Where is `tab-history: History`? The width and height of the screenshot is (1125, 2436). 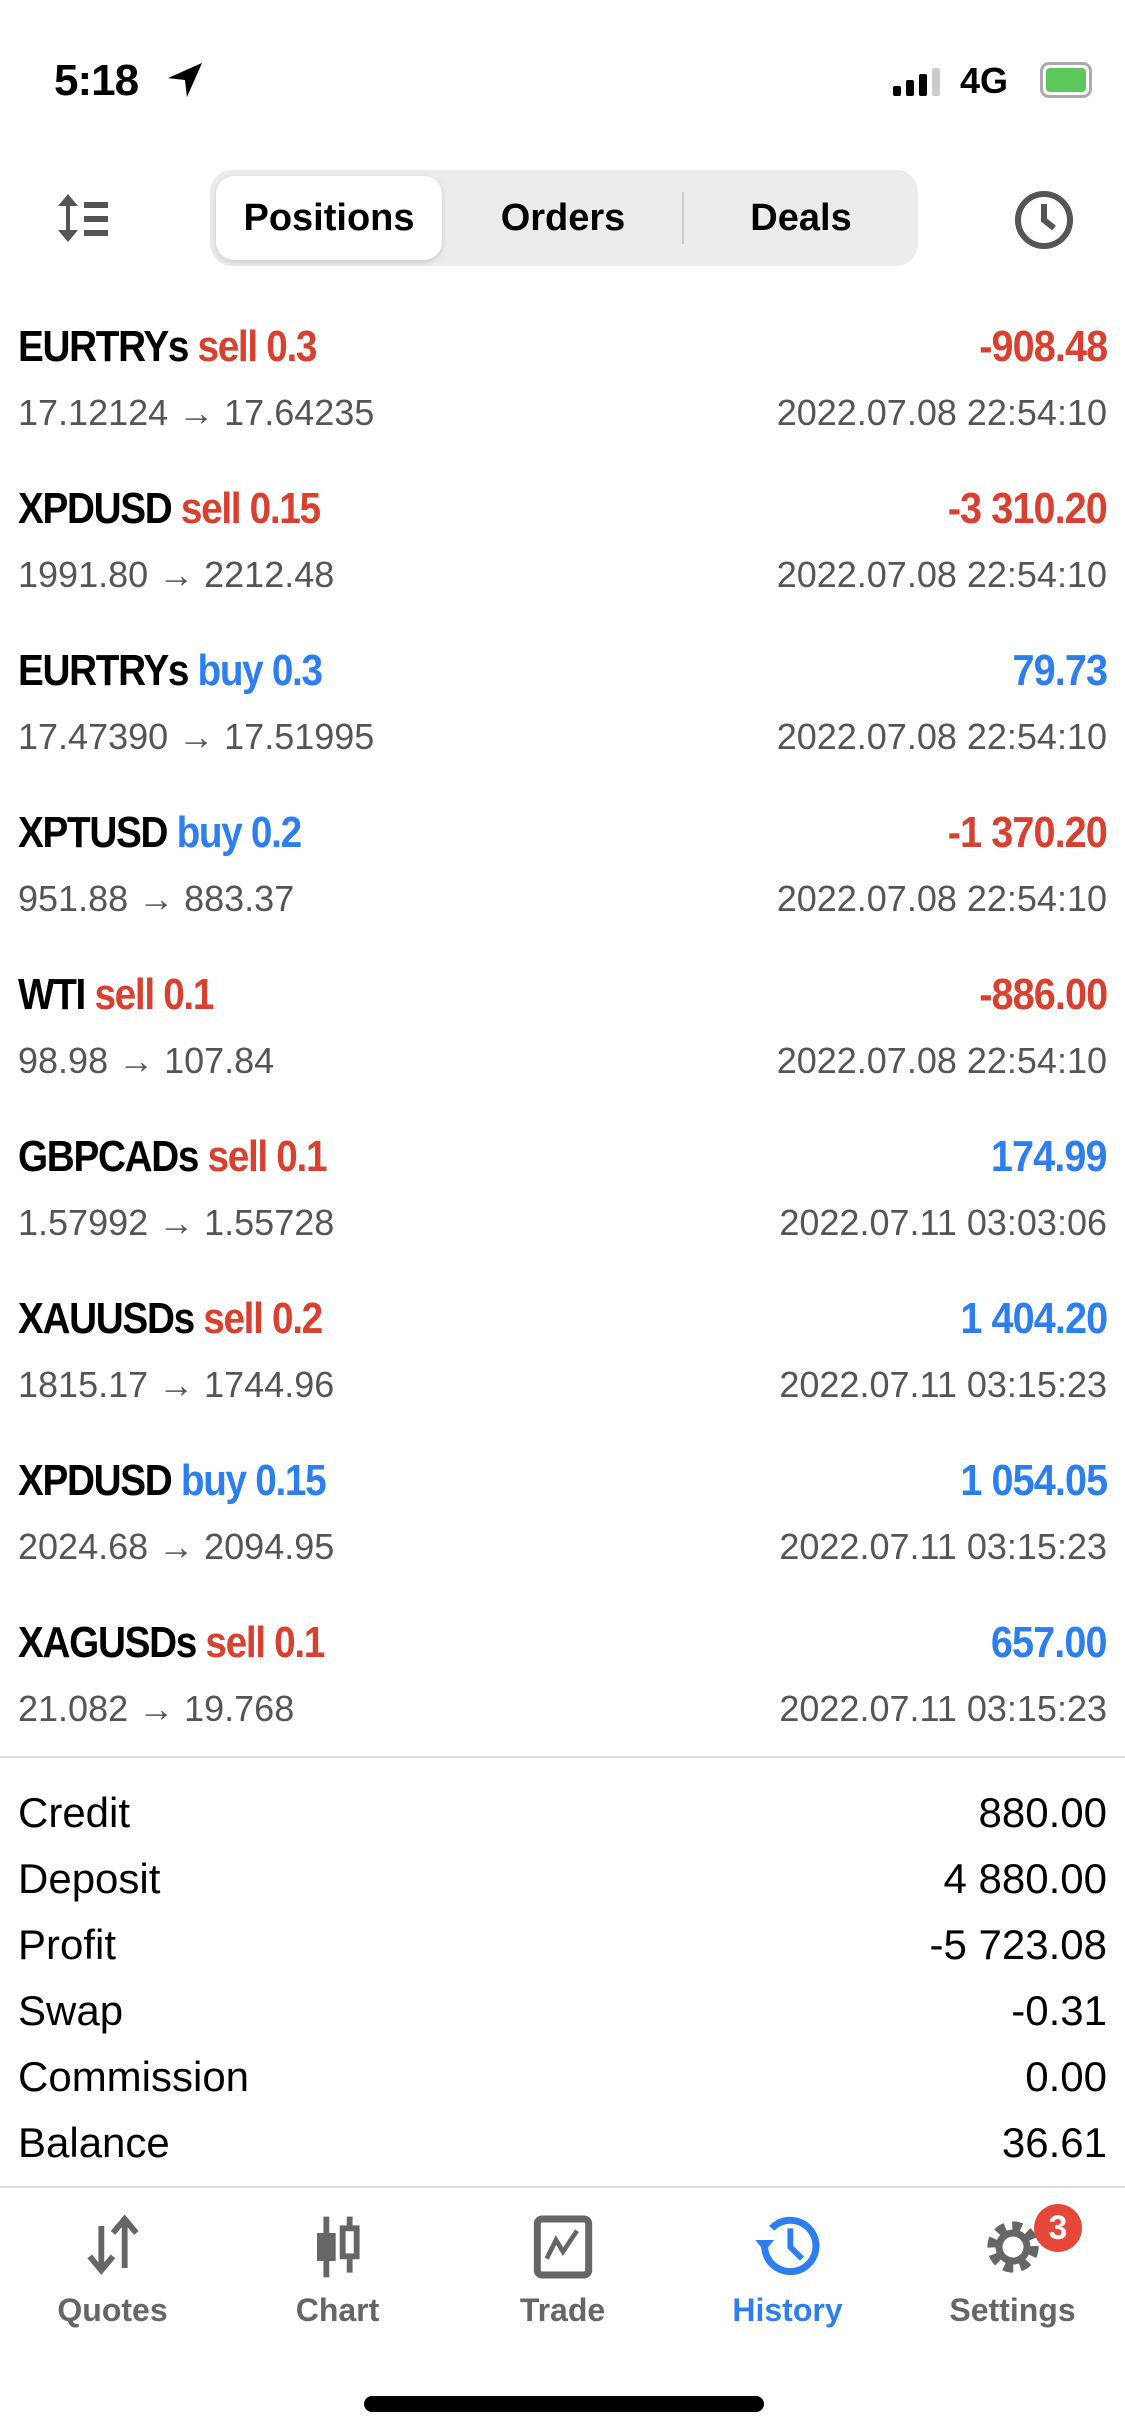 tab-history: History is located at coordinates (787, 2270).